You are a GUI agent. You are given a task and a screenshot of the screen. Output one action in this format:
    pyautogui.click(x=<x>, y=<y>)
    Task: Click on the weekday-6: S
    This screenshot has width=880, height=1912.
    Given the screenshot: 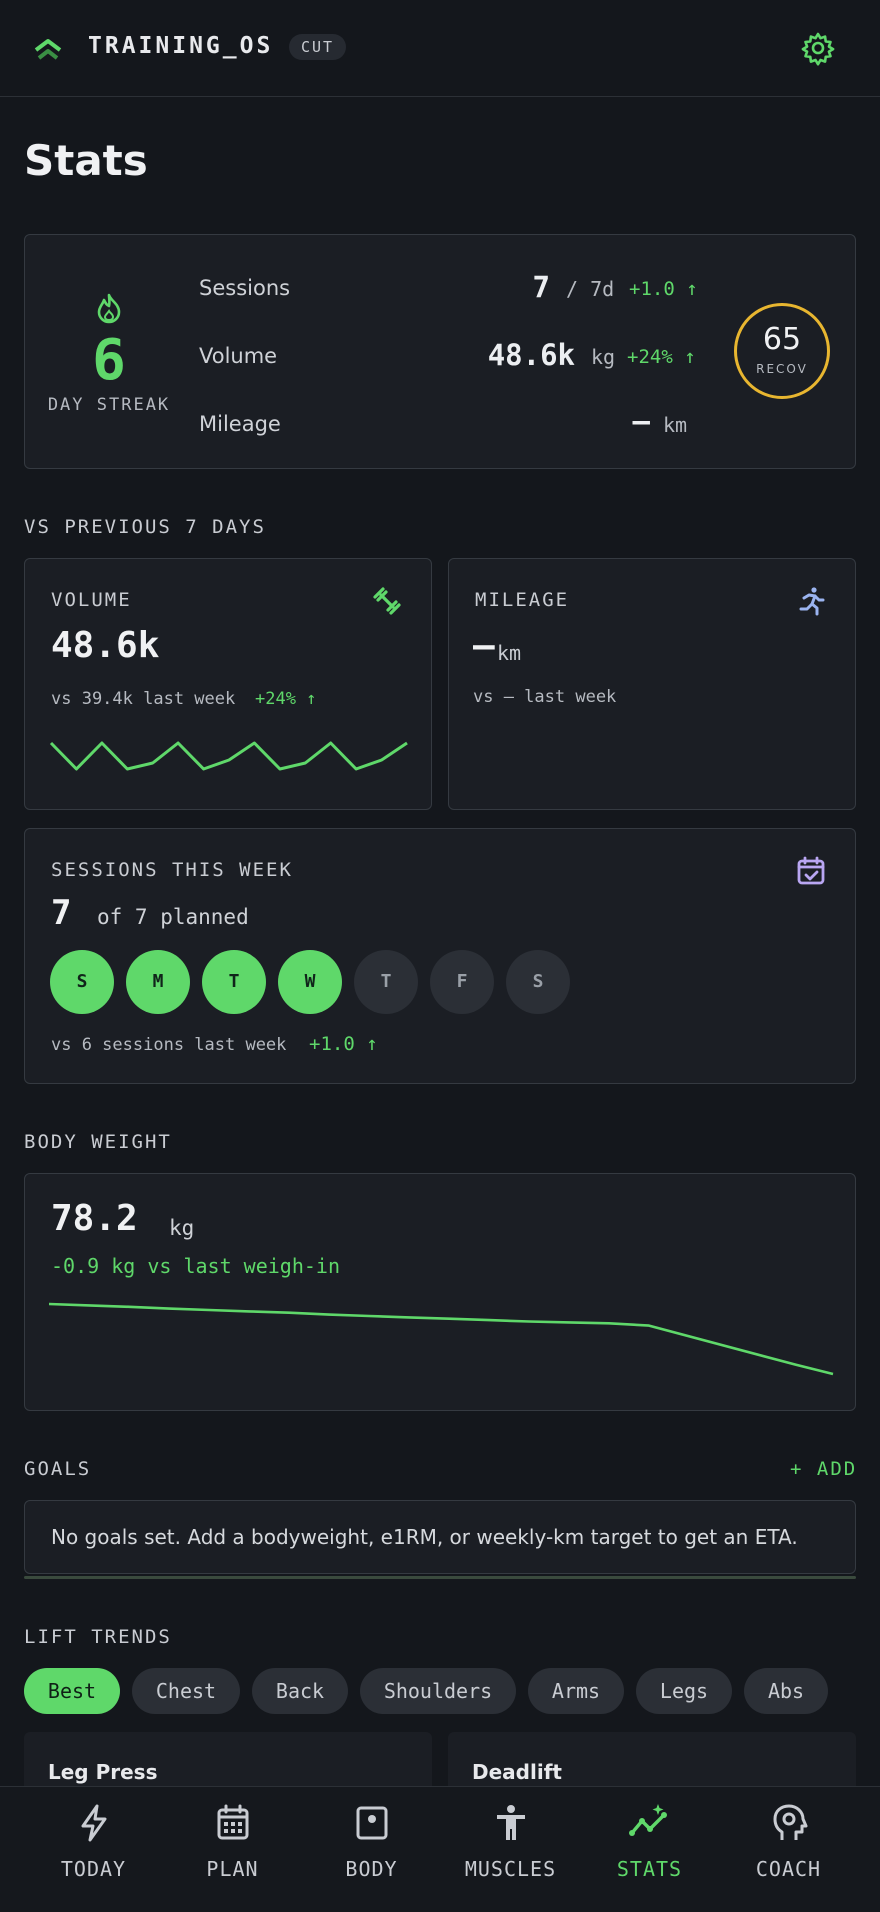 What is the action you would take?
    pyautogui.click(x=538, y=982)
    